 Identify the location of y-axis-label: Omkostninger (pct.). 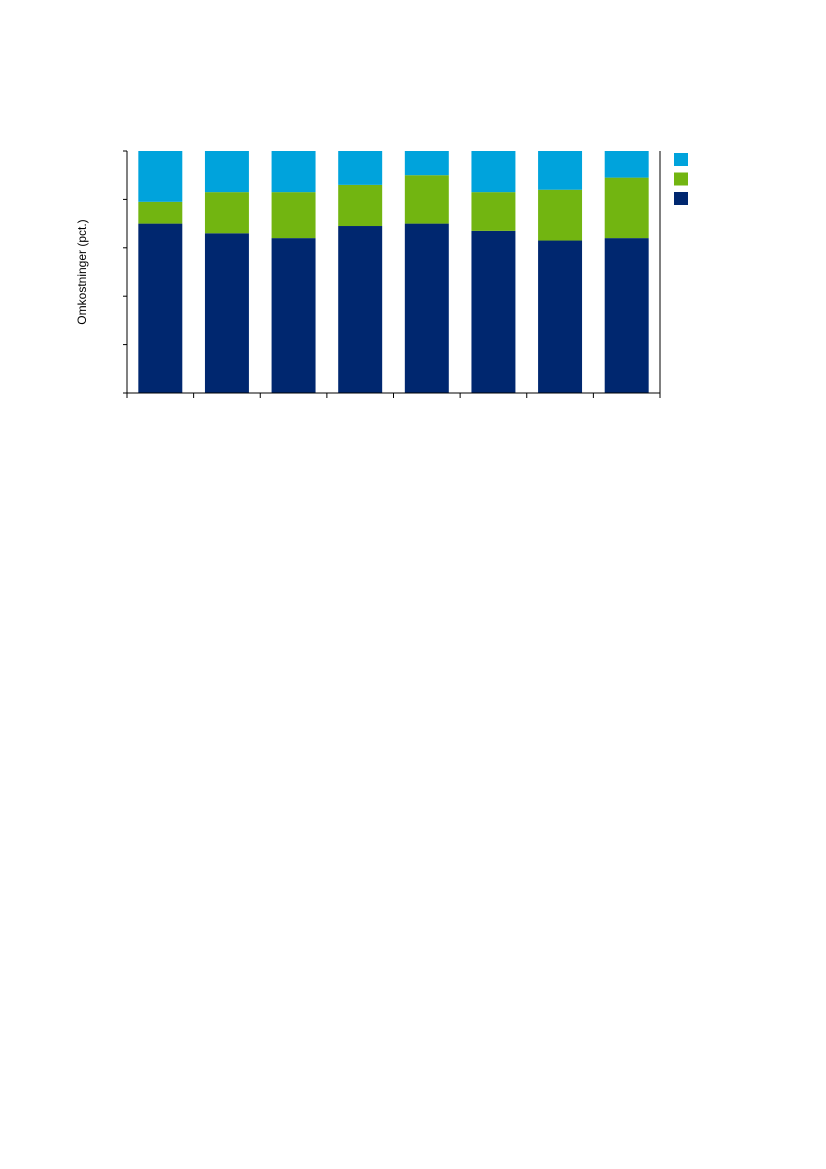
(82, 271).